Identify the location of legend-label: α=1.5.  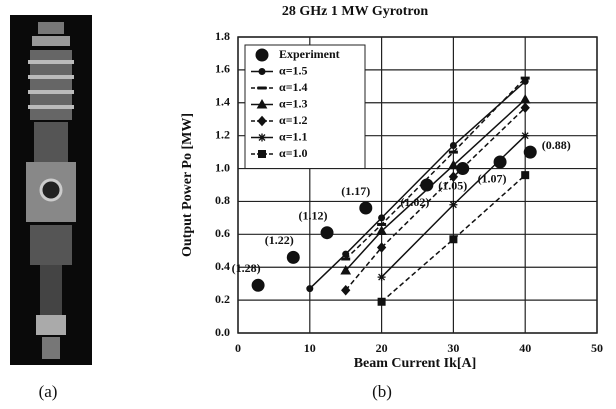
(293, 70).